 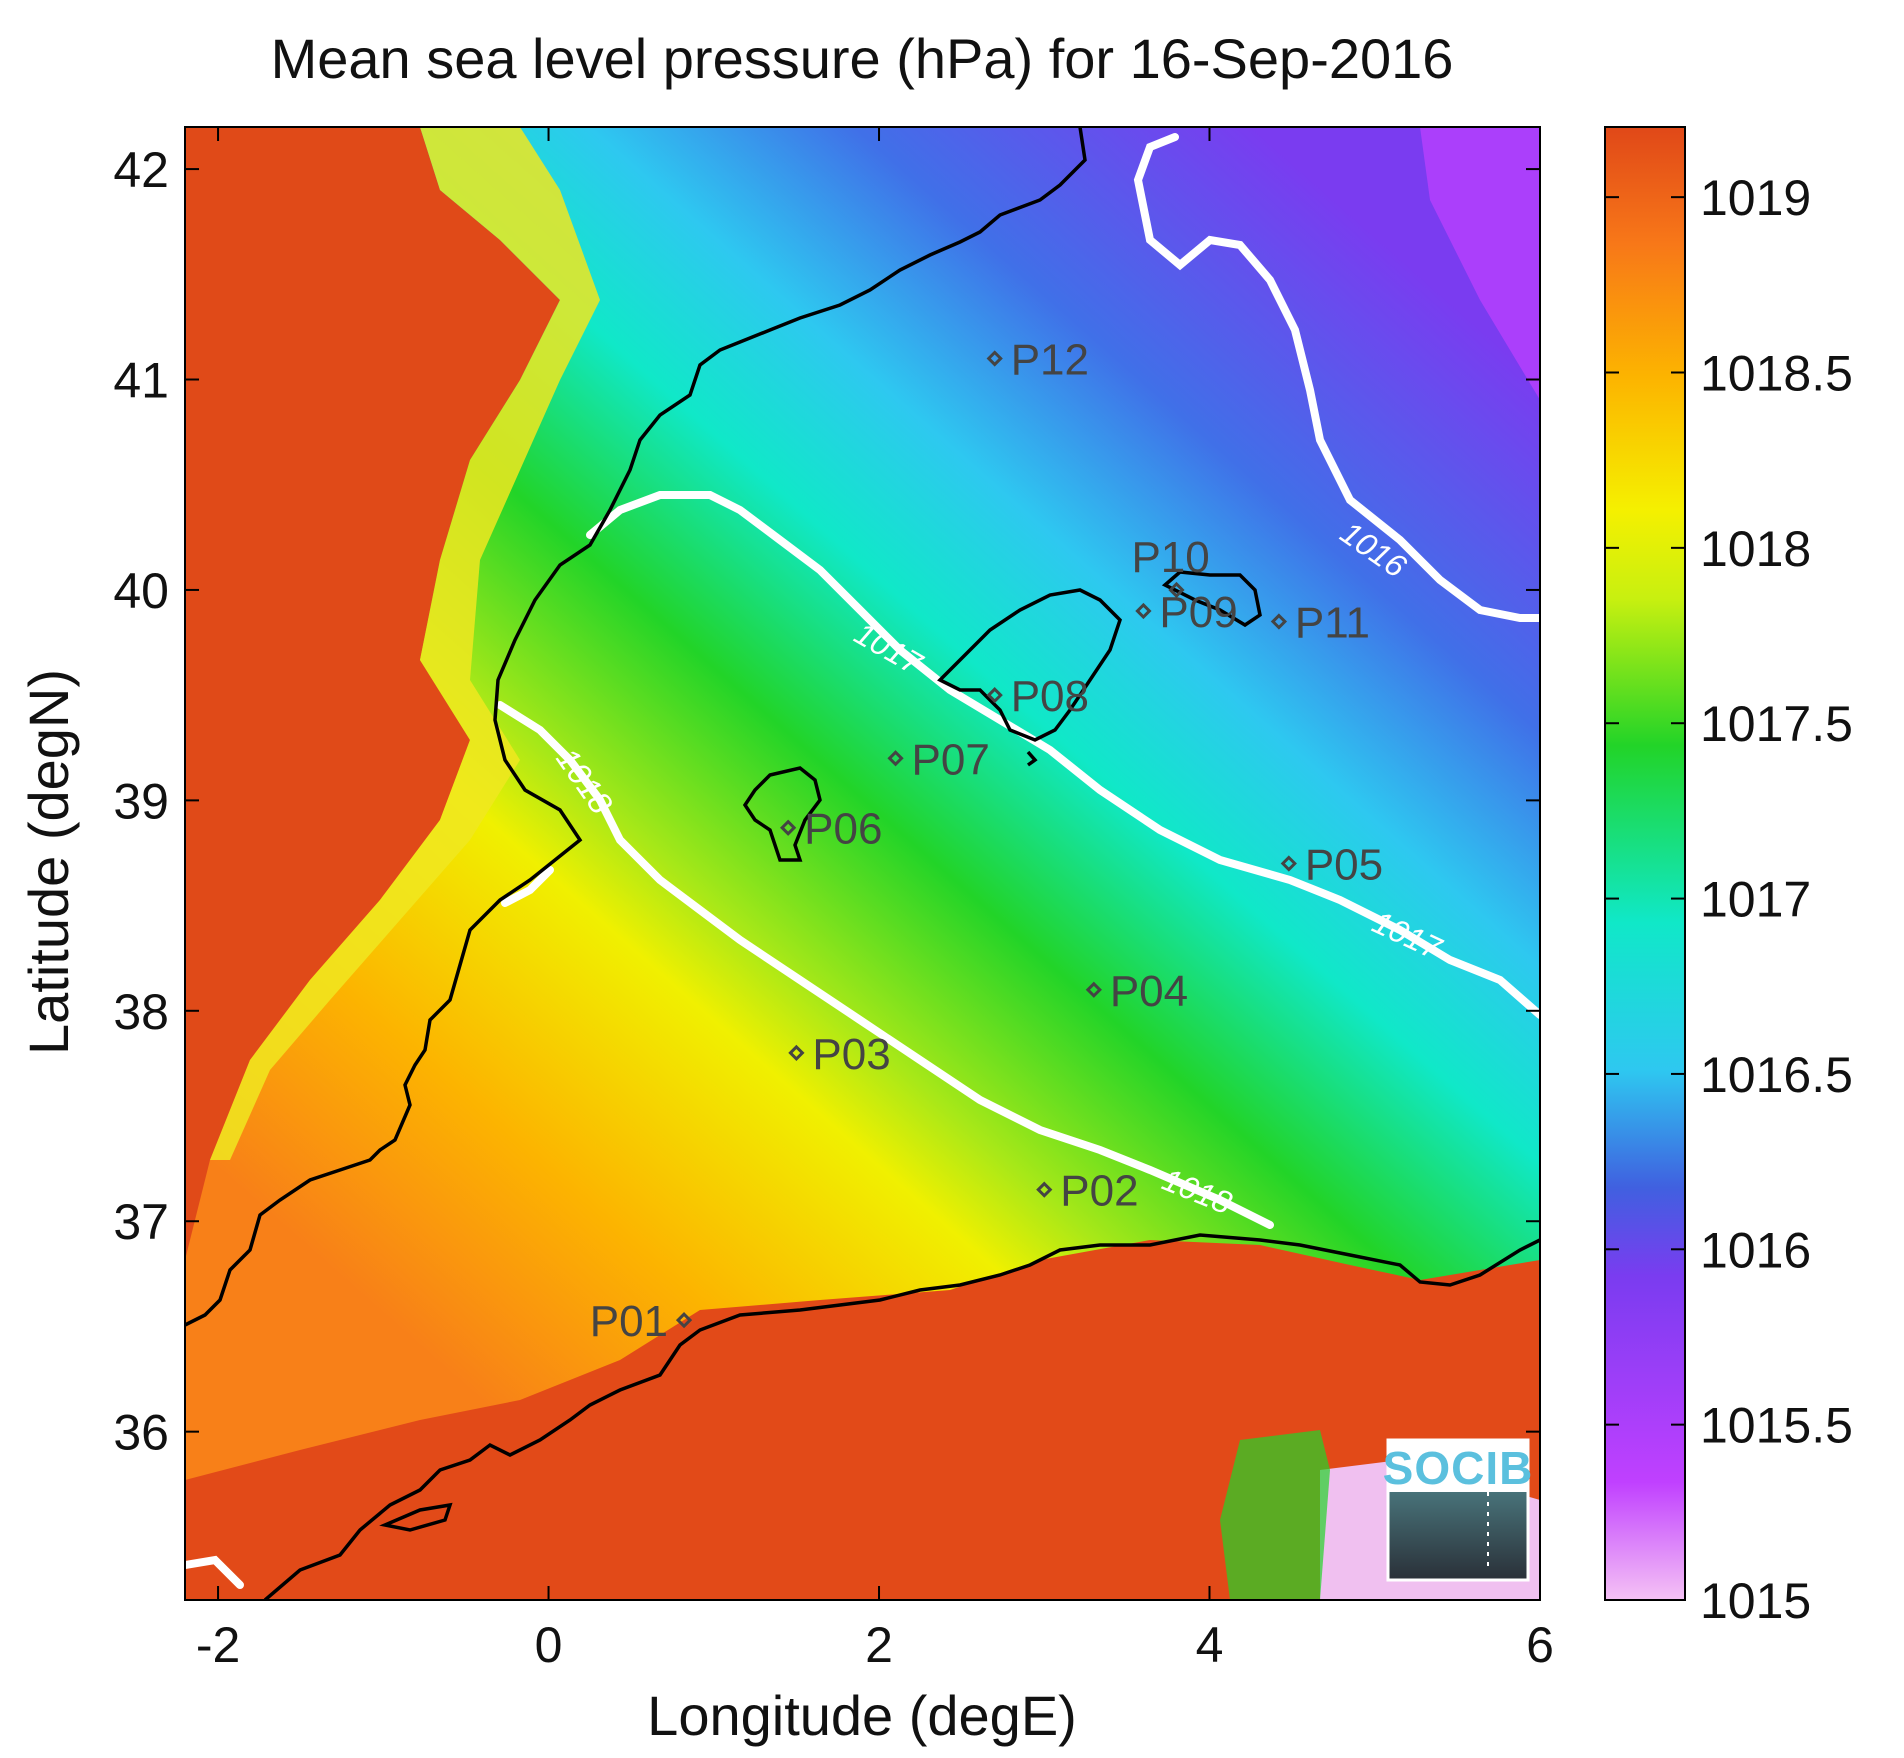 What do you see at coordinates (1275, 1515) in the screenshot?
I see `africa-low-pressure-ring` at bounding box center [1275, 1515].